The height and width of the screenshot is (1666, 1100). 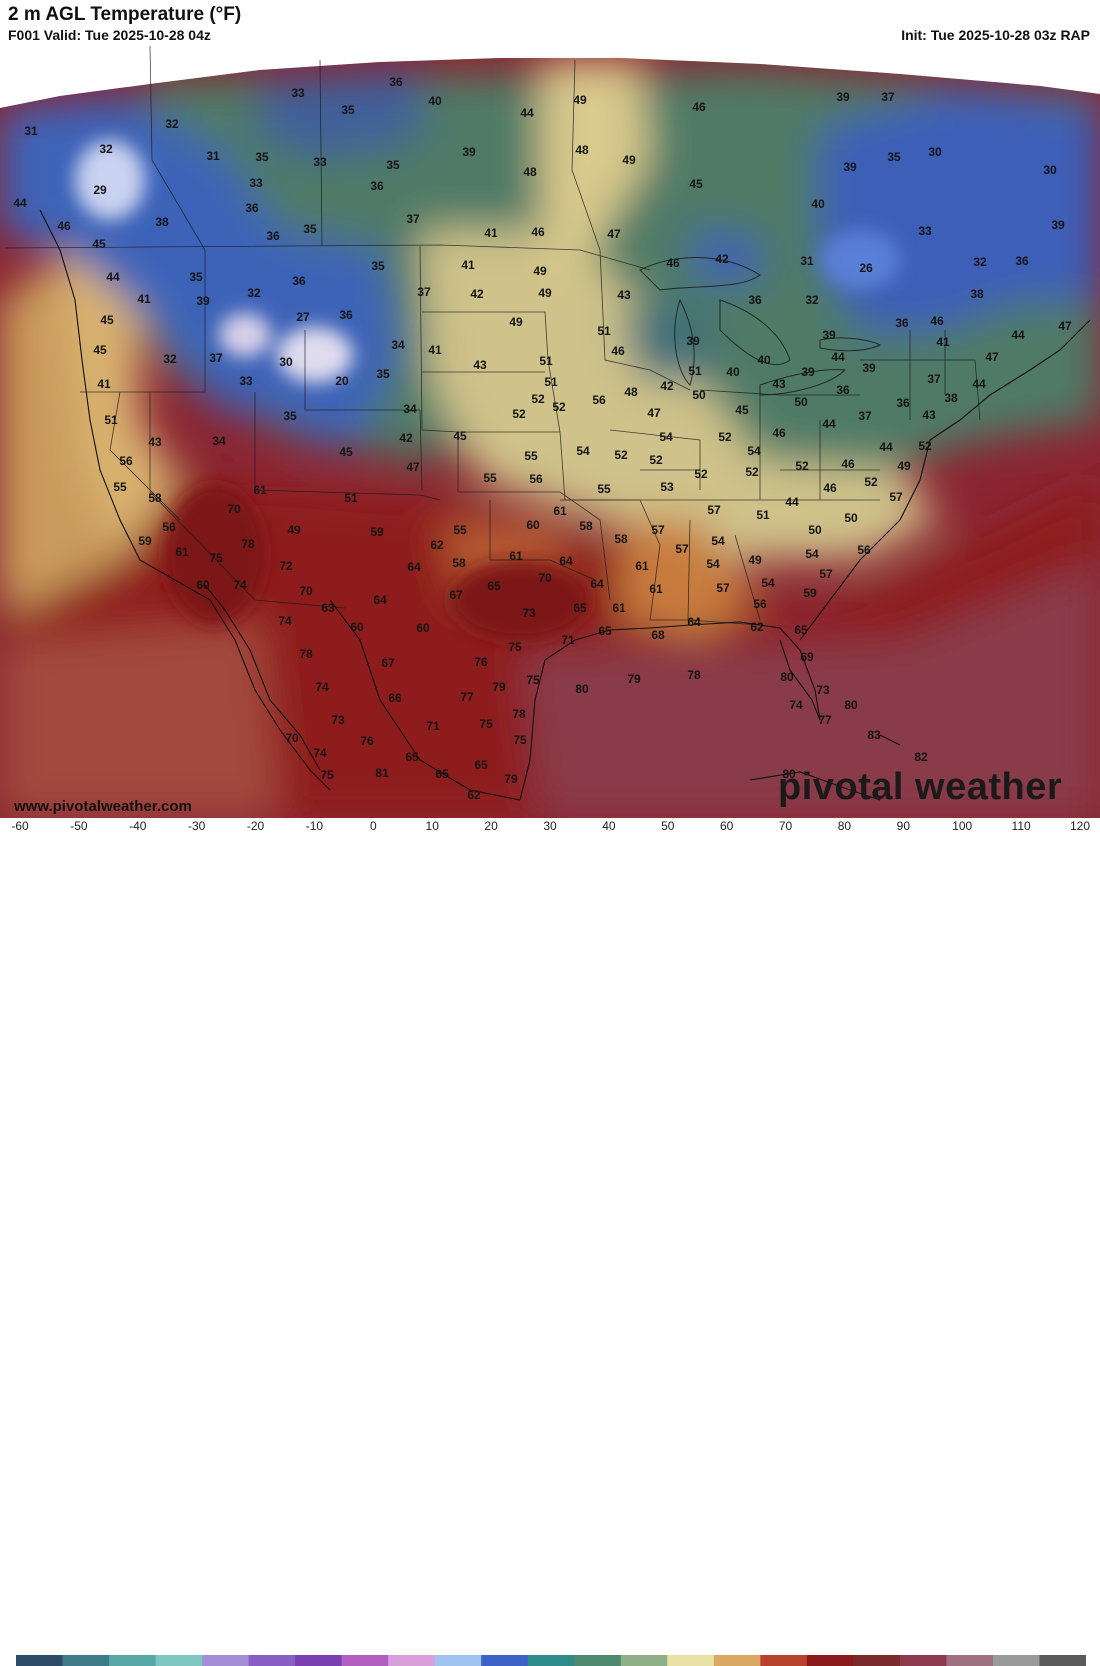 I want to click on temp-value-label: 58, so click(x=586, y=526).